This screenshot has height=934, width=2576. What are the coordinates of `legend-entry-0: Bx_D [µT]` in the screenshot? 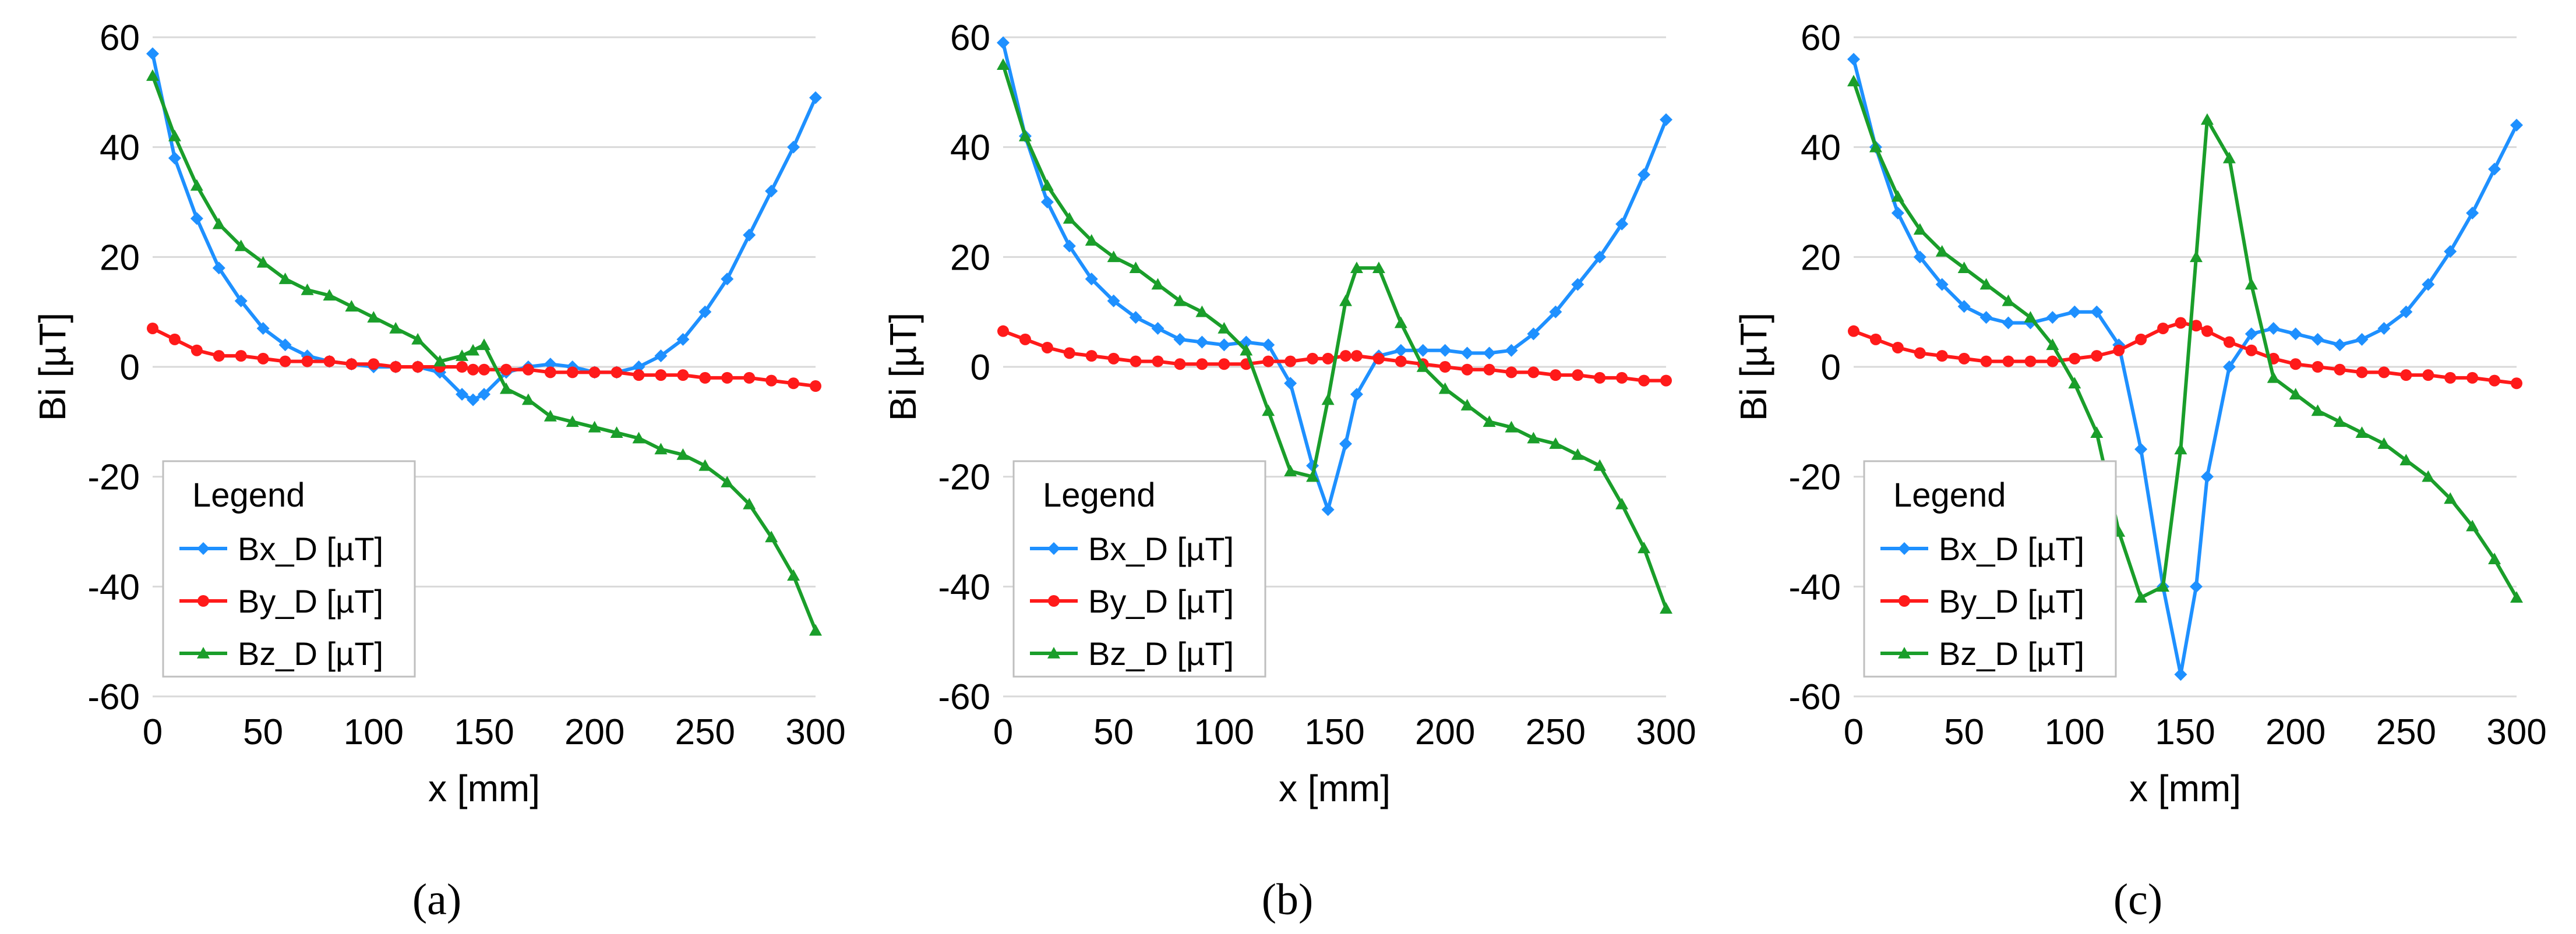 It's located at (1161, 548).